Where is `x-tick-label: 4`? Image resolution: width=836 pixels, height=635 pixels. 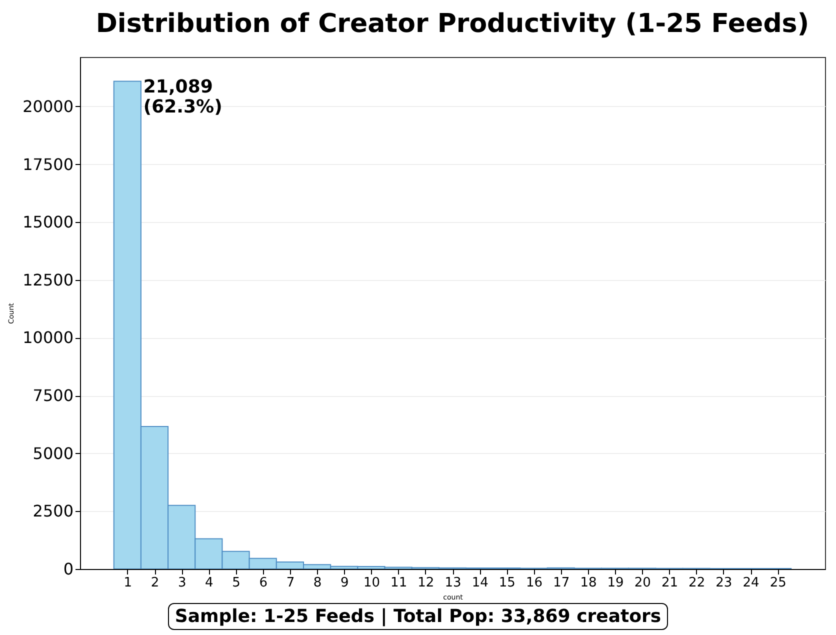 x-tick-label: 4 is located at coordinates (209, 583).